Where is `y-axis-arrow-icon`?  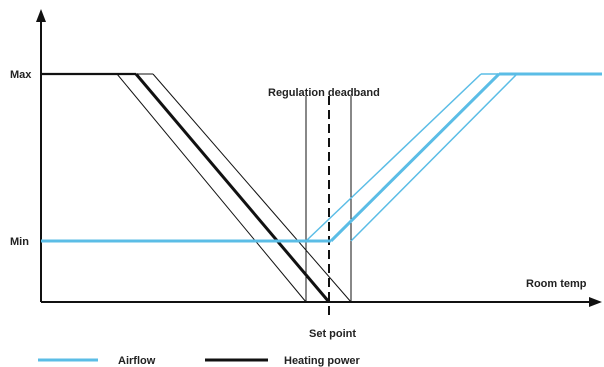
y-axis-arrow-icon is located at coordinates (41, 15).